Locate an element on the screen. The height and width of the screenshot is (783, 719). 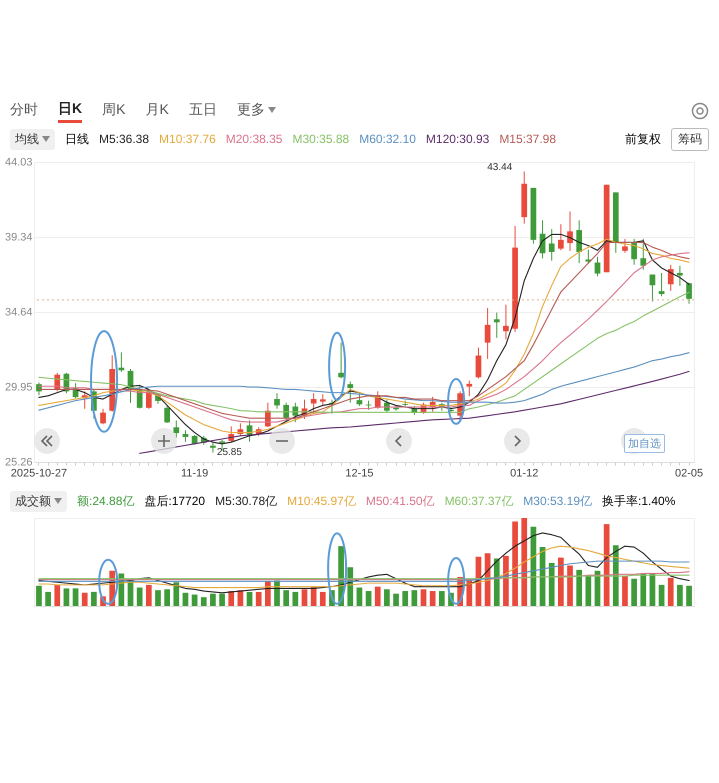
text: 筹码 is located at coordinates (690, 139).